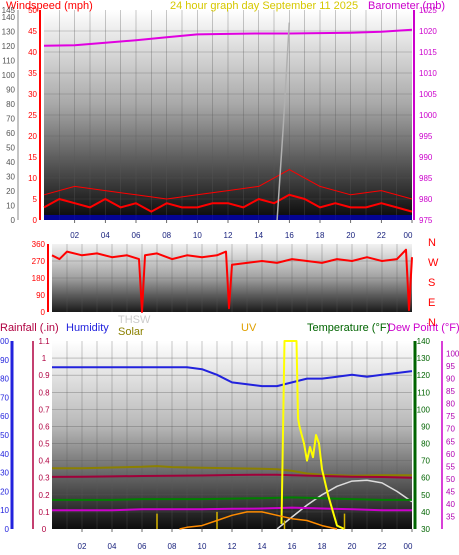 This screenshot has width=459, height=555. Describe the element at coordinates (10, 162) in the screenshot. I see `outer-tick-label: 40` at that location.